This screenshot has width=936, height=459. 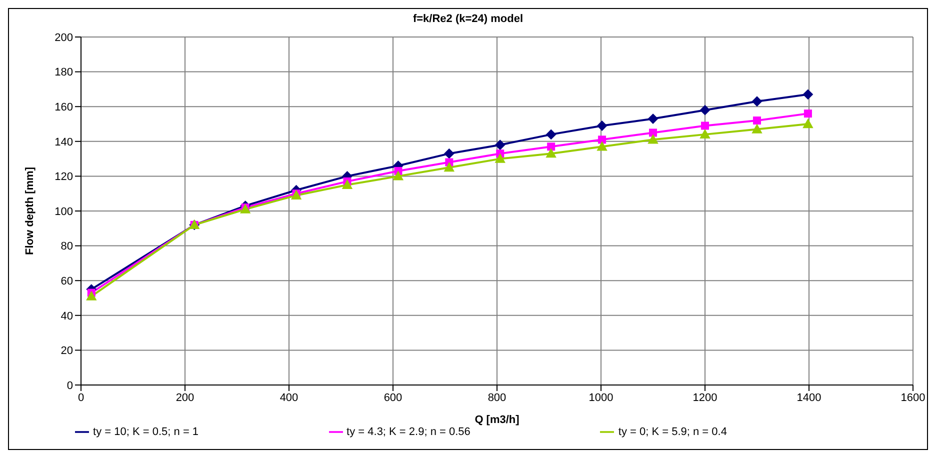 What do you see at coordinates (30, 210) in the screenshot?
I see `y-axis-title: Flow depth [mm]` at bounding box center [30, 210].